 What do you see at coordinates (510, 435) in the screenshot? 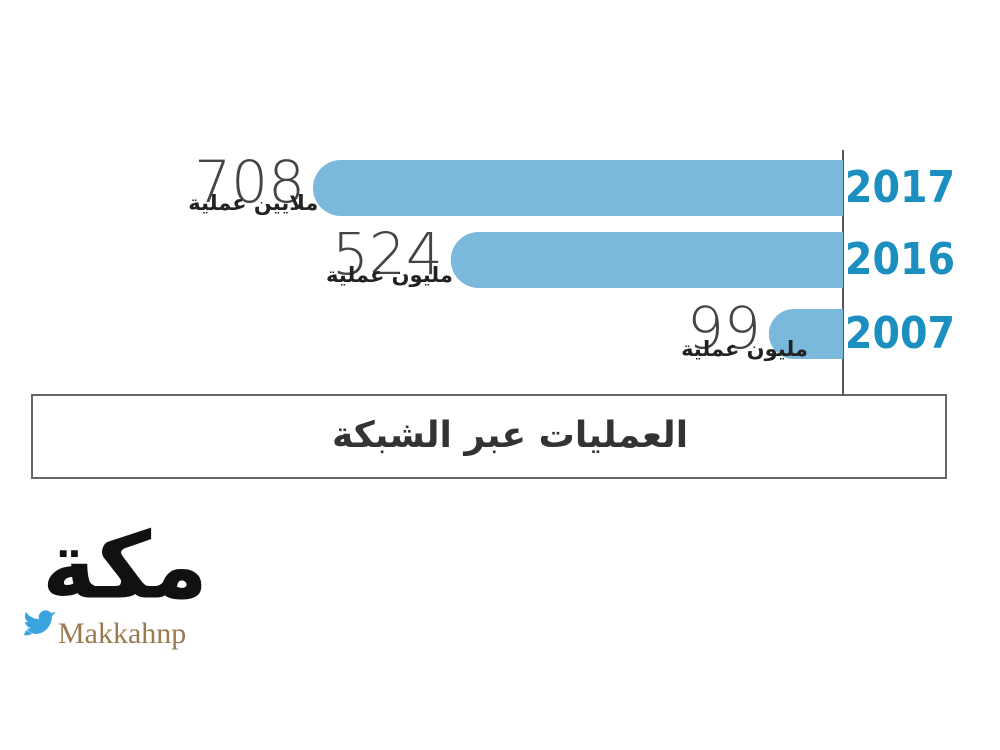
I see `chart-title: العمليات عبر الشبكة` at bounding box center [510, 435].